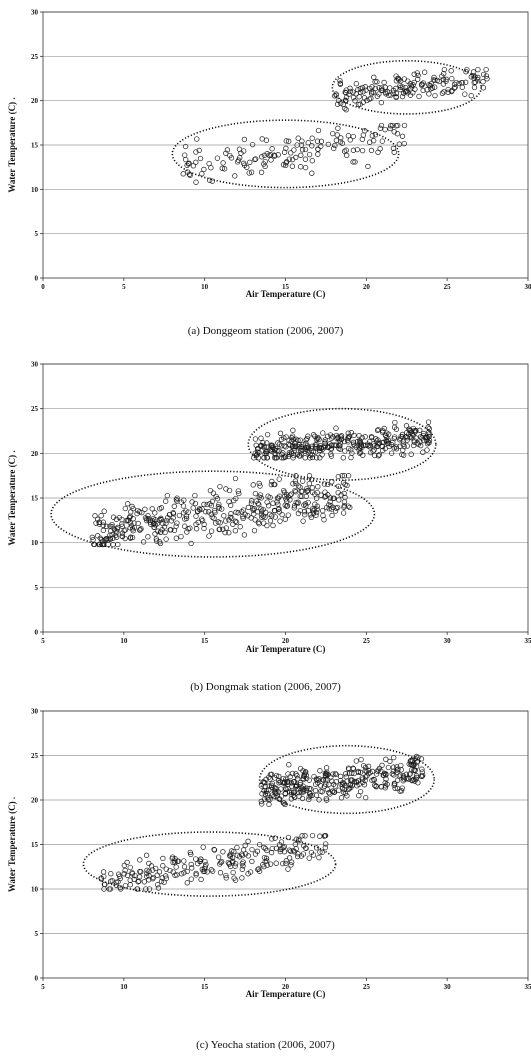  I want to click on y-tick-label: 20, so click(35, 801).